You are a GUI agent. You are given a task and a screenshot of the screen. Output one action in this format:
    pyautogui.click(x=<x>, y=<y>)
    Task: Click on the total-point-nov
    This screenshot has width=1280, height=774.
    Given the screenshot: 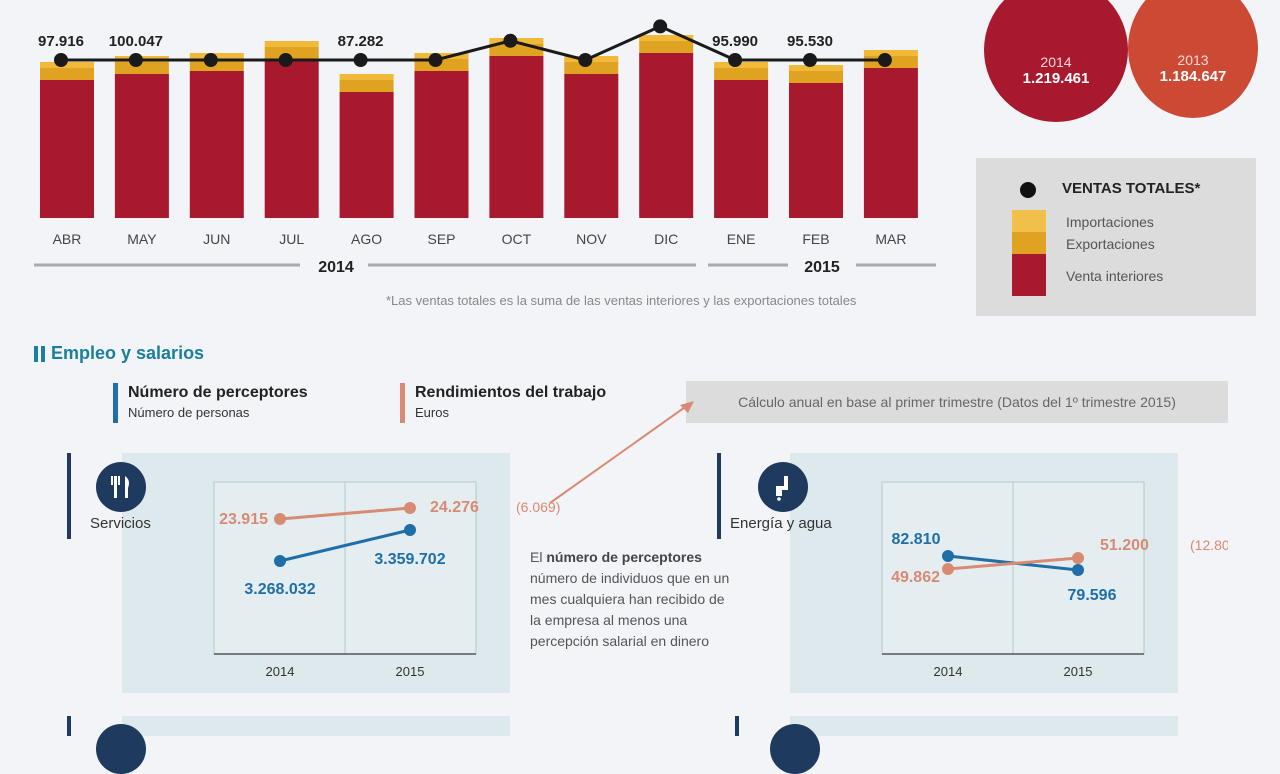 What is the action you would take?
    pyautogui.click(x=585, y=60)
    